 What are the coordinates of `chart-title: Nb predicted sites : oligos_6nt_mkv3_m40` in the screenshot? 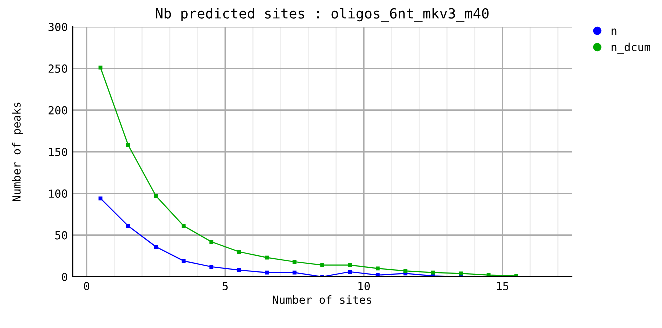 It's located at (322, 15).